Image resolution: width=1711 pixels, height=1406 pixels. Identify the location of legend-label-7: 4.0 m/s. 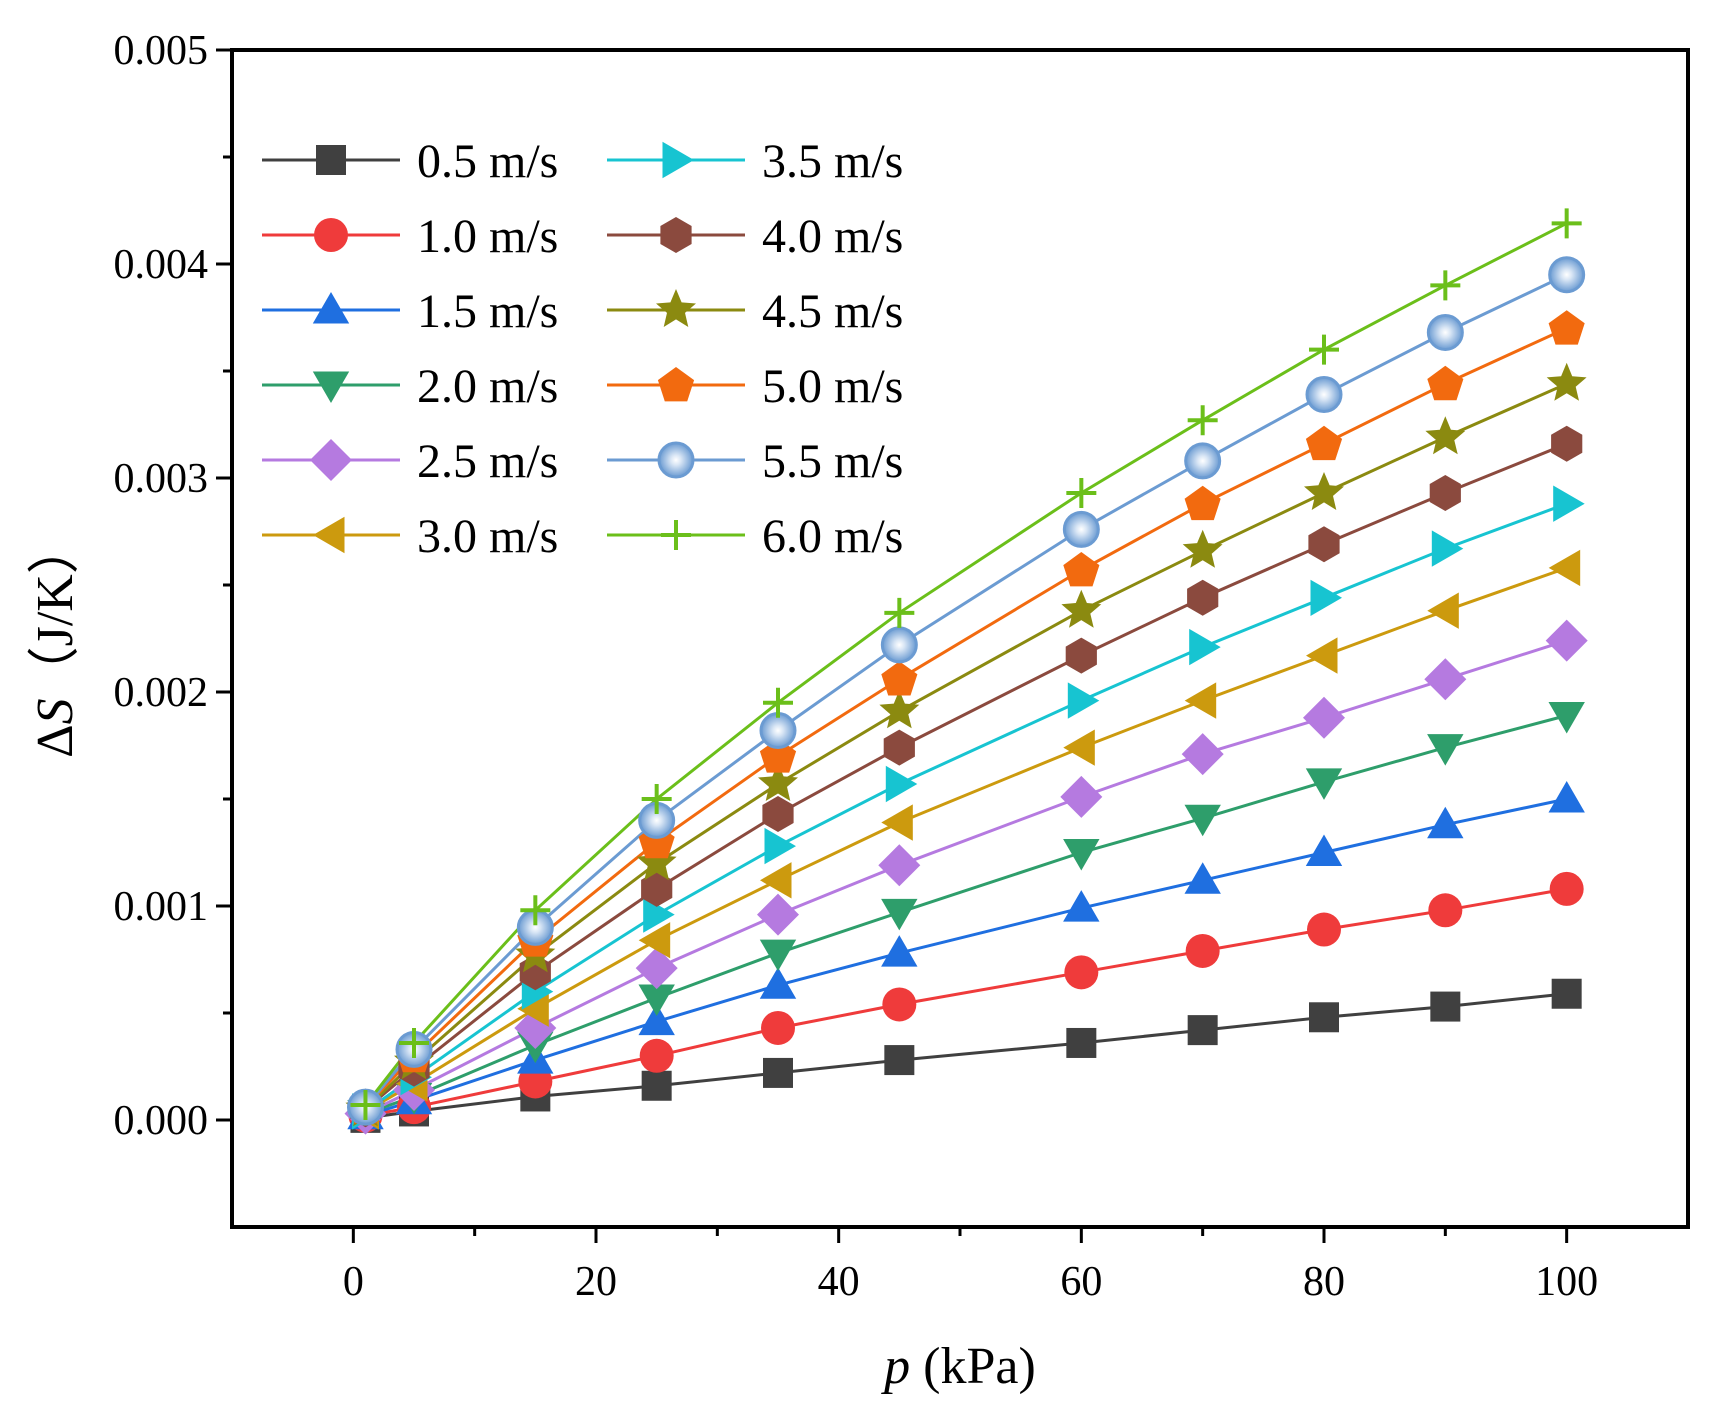
(832, 236).